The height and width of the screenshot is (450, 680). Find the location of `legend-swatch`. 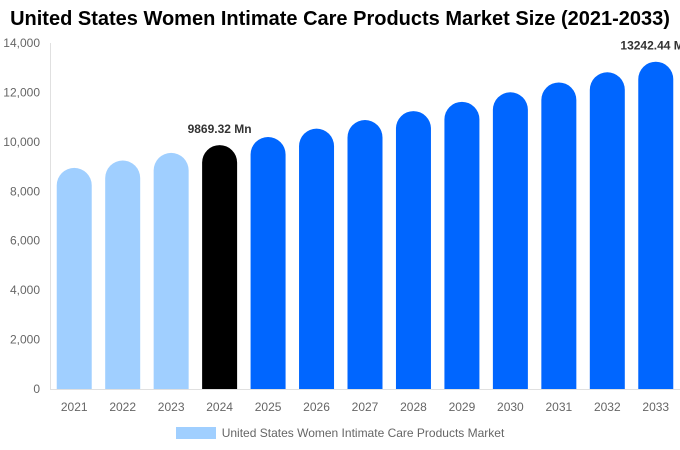

legend-swatch is located at coordinates (195, 433).